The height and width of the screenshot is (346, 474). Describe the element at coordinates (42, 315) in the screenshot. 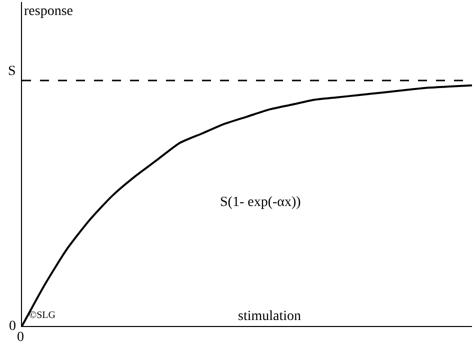

I see `annotation: ©SLG` at that location.